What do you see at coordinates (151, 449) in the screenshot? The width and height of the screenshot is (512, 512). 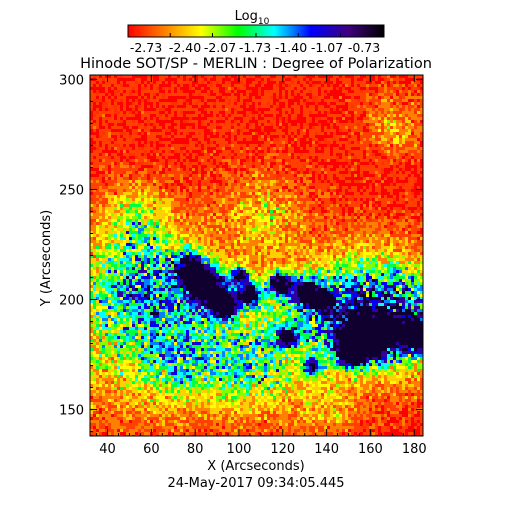 I see `x-tick-label: 60` at bounding box center [151, 449].